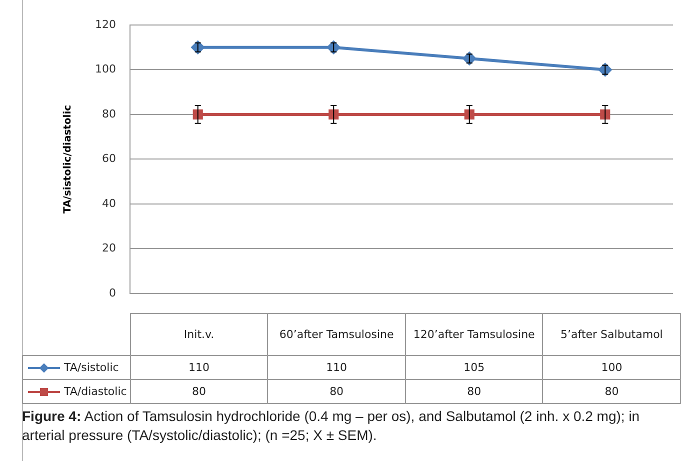  What do you see at coordinates (109, 203) in the screenshot?
I see `y-tick-label: 40` at bounding box center [109, 203].